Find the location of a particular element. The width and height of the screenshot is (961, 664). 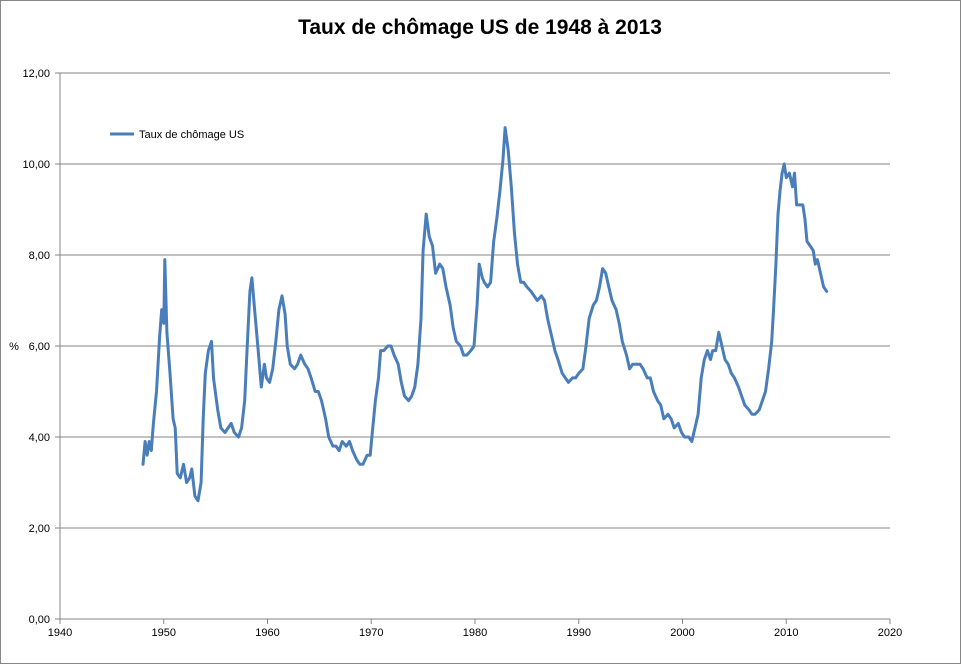

y-axis-ticks: 0,00 2,00 4,00 6,00 8,00 10,00 12,00 is located at coordinates (41, 347).